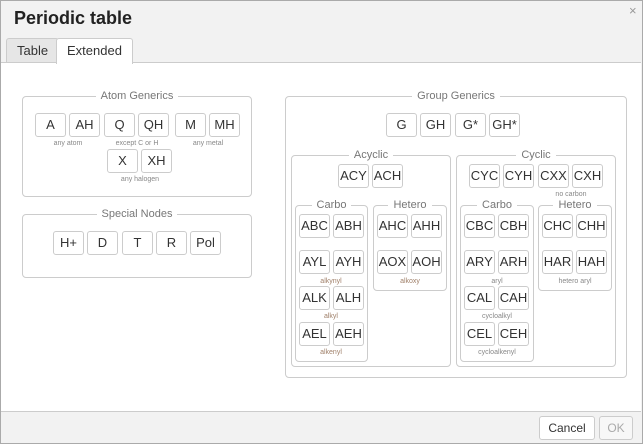 This screenshot has width=643, height=444. What do you see at coordinates (314, 226) in the screenshot?
I see `group-button-abc: ABC` at bounding box center [314, 226].